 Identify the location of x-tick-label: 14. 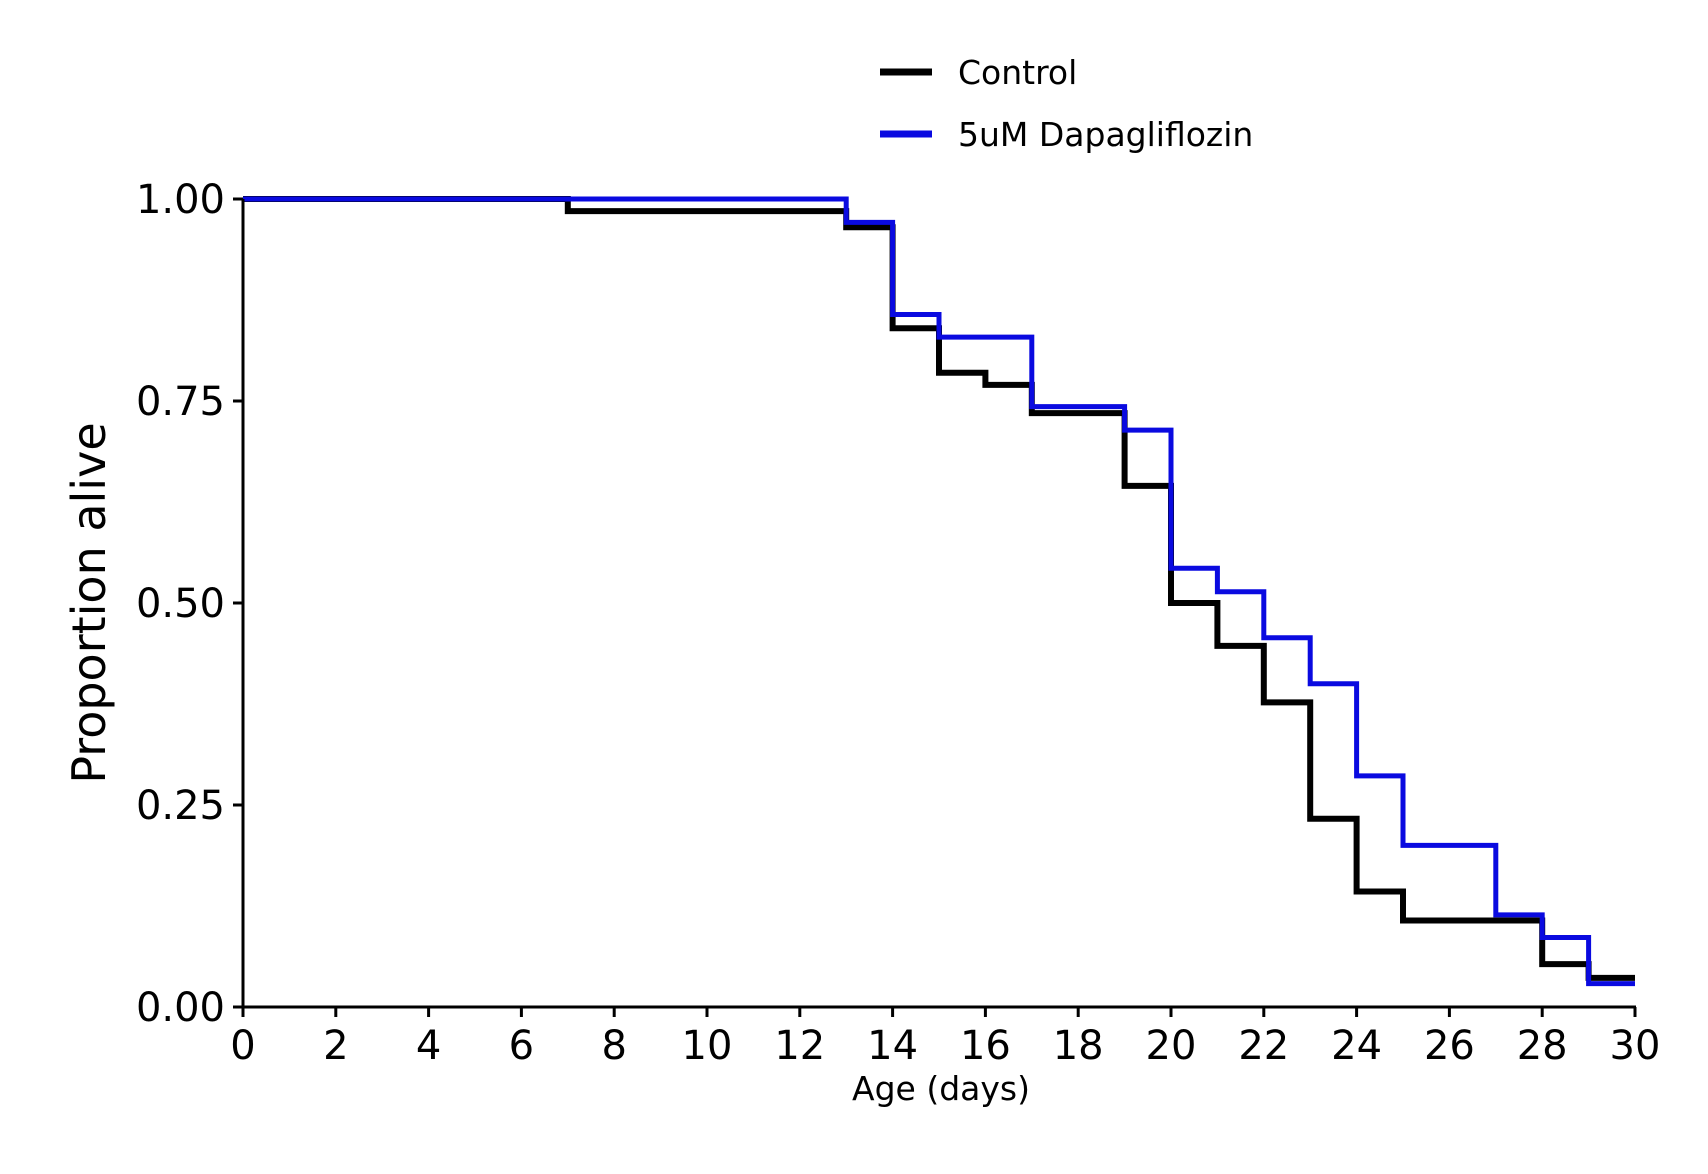
(892, 1046).